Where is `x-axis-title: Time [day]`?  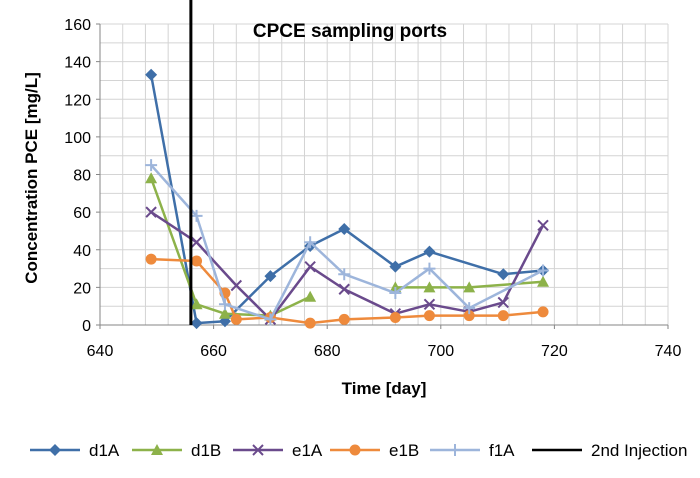 x-axis-title: Time [day] is located at coordinates (384, 388).